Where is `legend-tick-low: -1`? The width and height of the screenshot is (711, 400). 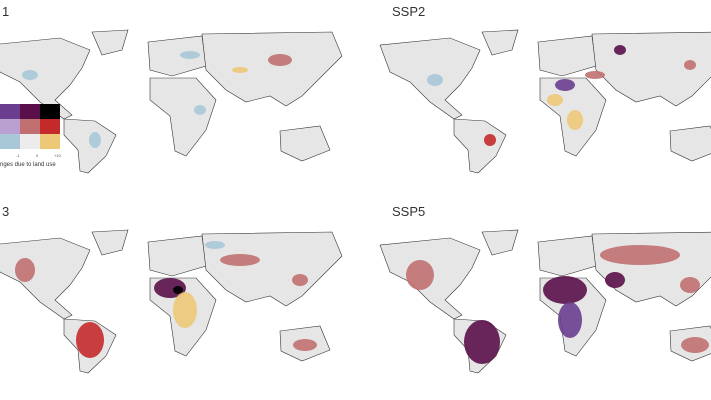 legend-tick-low: -1 is located at coordinates (18, 155).